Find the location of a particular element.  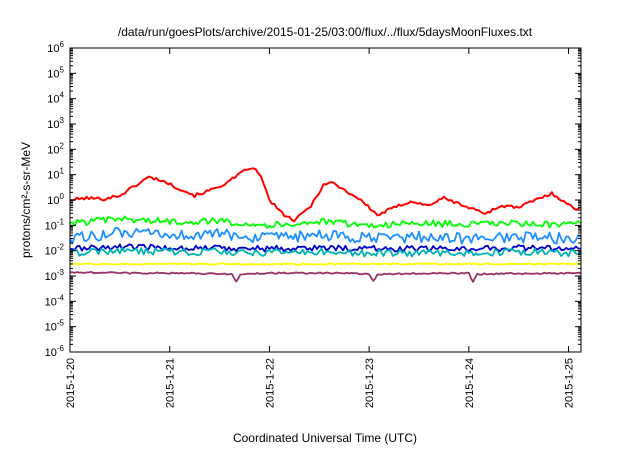

x-tick-label: 2015-1-23 is located at coordinates (370, 383).